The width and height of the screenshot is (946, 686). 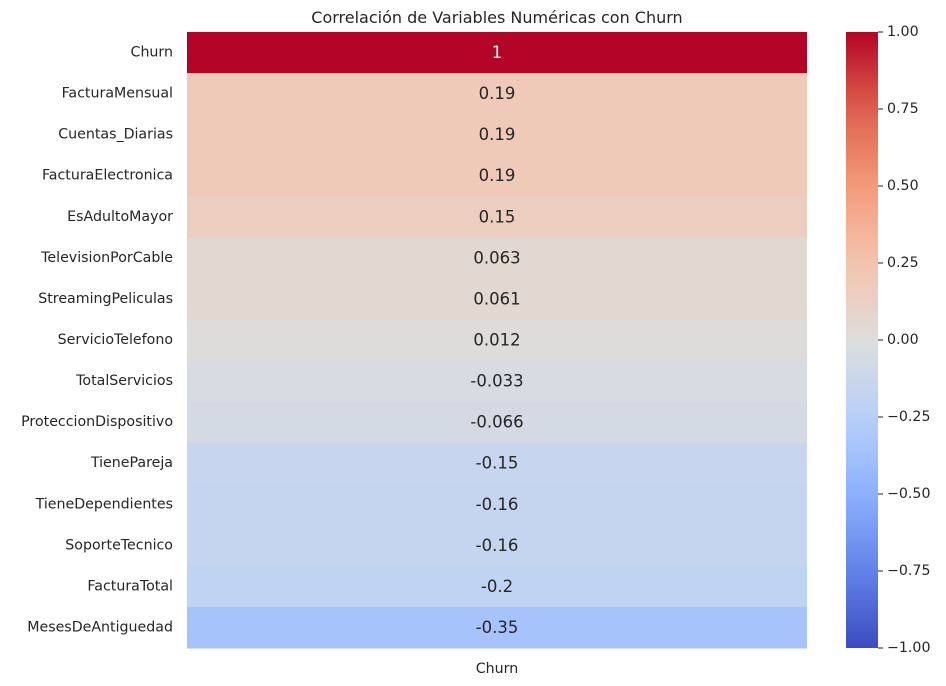 I want to click on row-tick-label: TienePareja, so click(x=131, y=463).